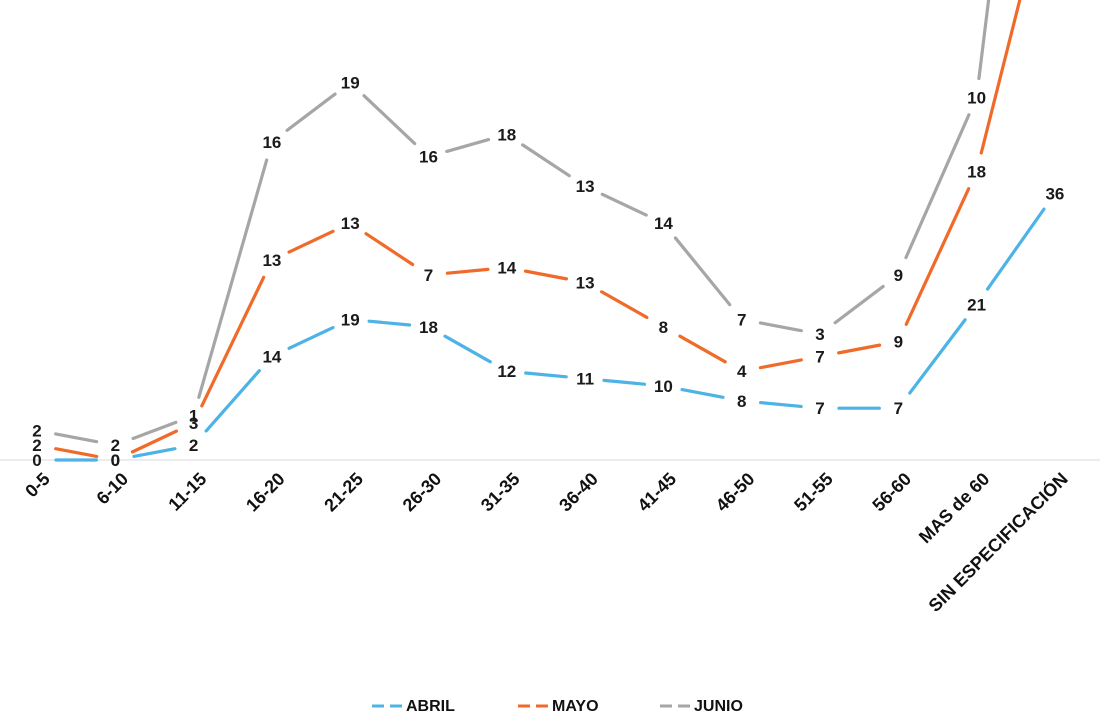 This screenshot has height=723, width=1120. Describe the element at coordinates (193, 445) in the screenshot. I see `data-label-abril: 2` at that location.